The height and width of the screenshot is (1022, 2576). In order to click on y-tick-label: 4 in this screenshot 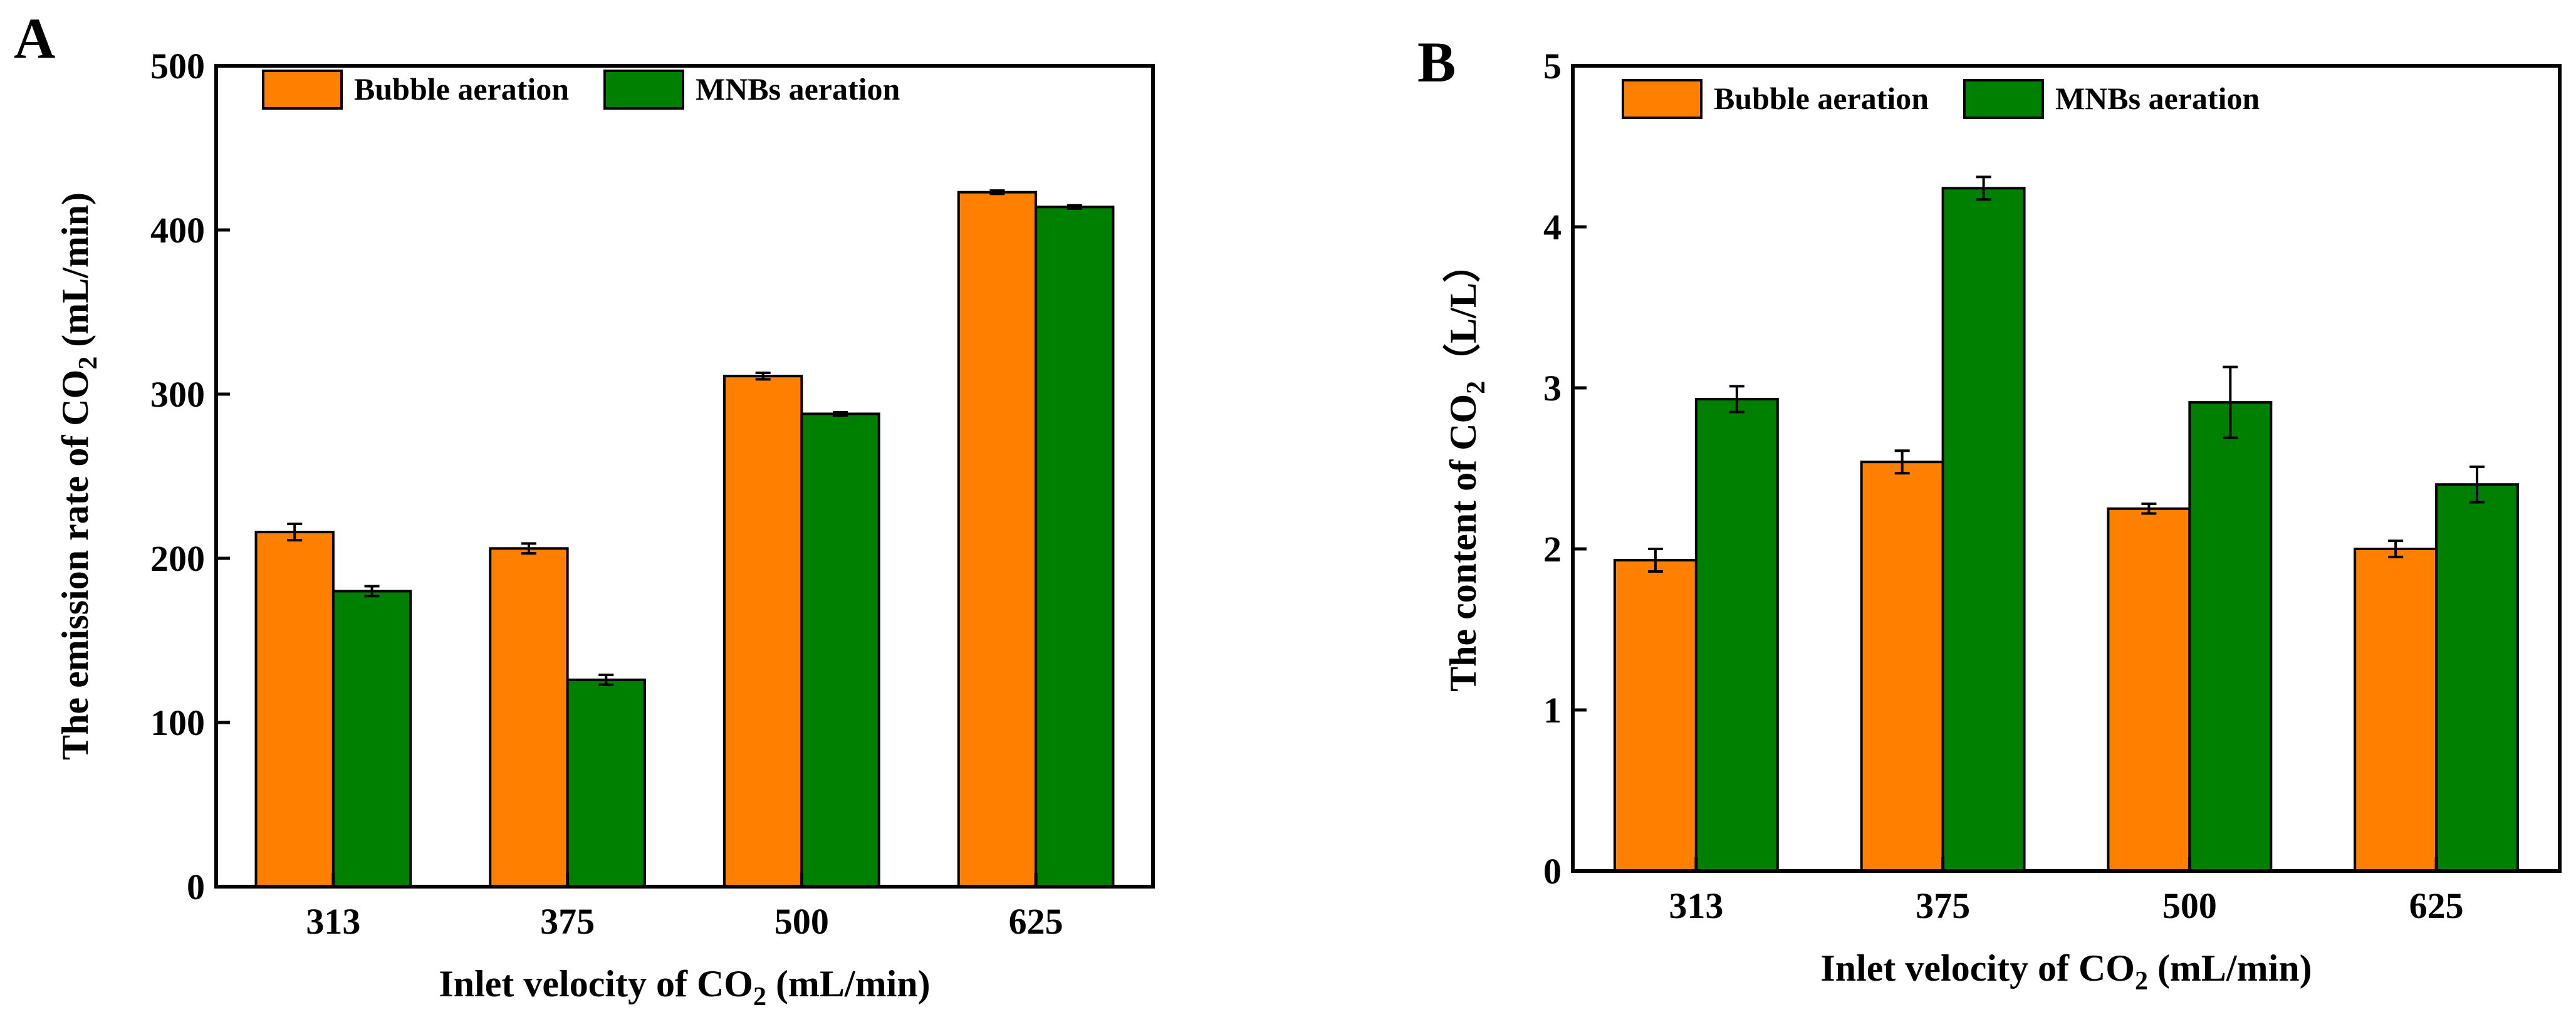, I will do `click(1552, 227)`.